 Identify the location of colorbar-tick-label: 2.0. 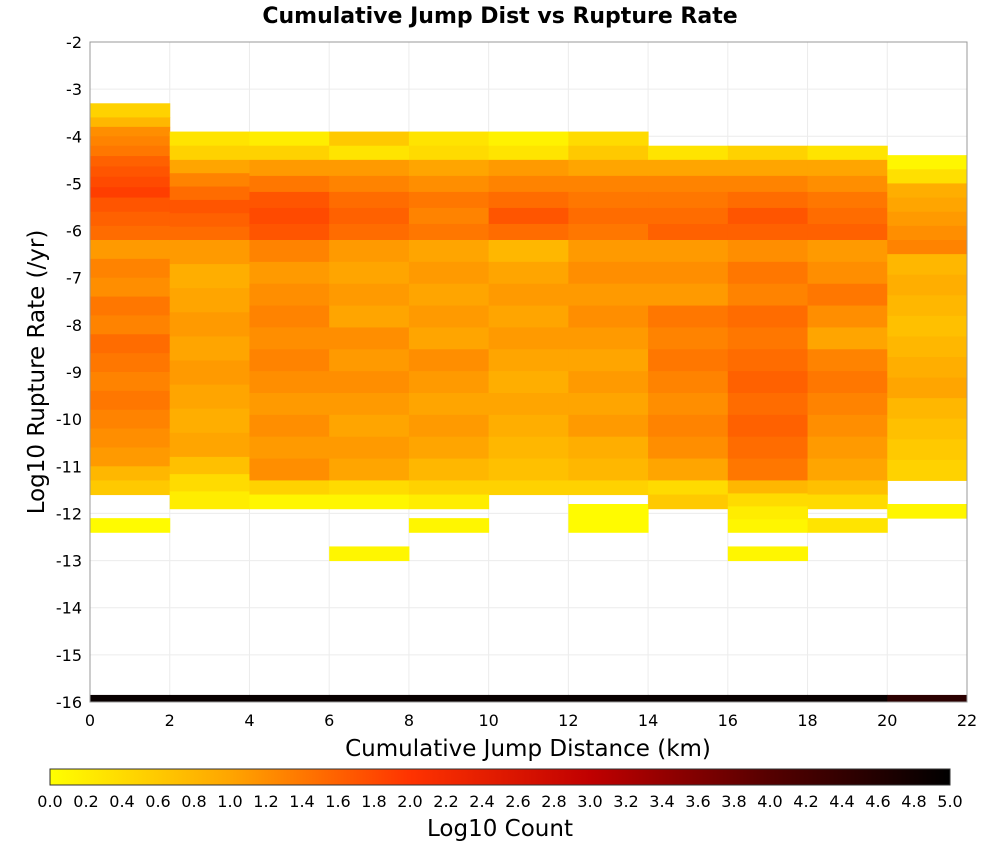
(409, 801).